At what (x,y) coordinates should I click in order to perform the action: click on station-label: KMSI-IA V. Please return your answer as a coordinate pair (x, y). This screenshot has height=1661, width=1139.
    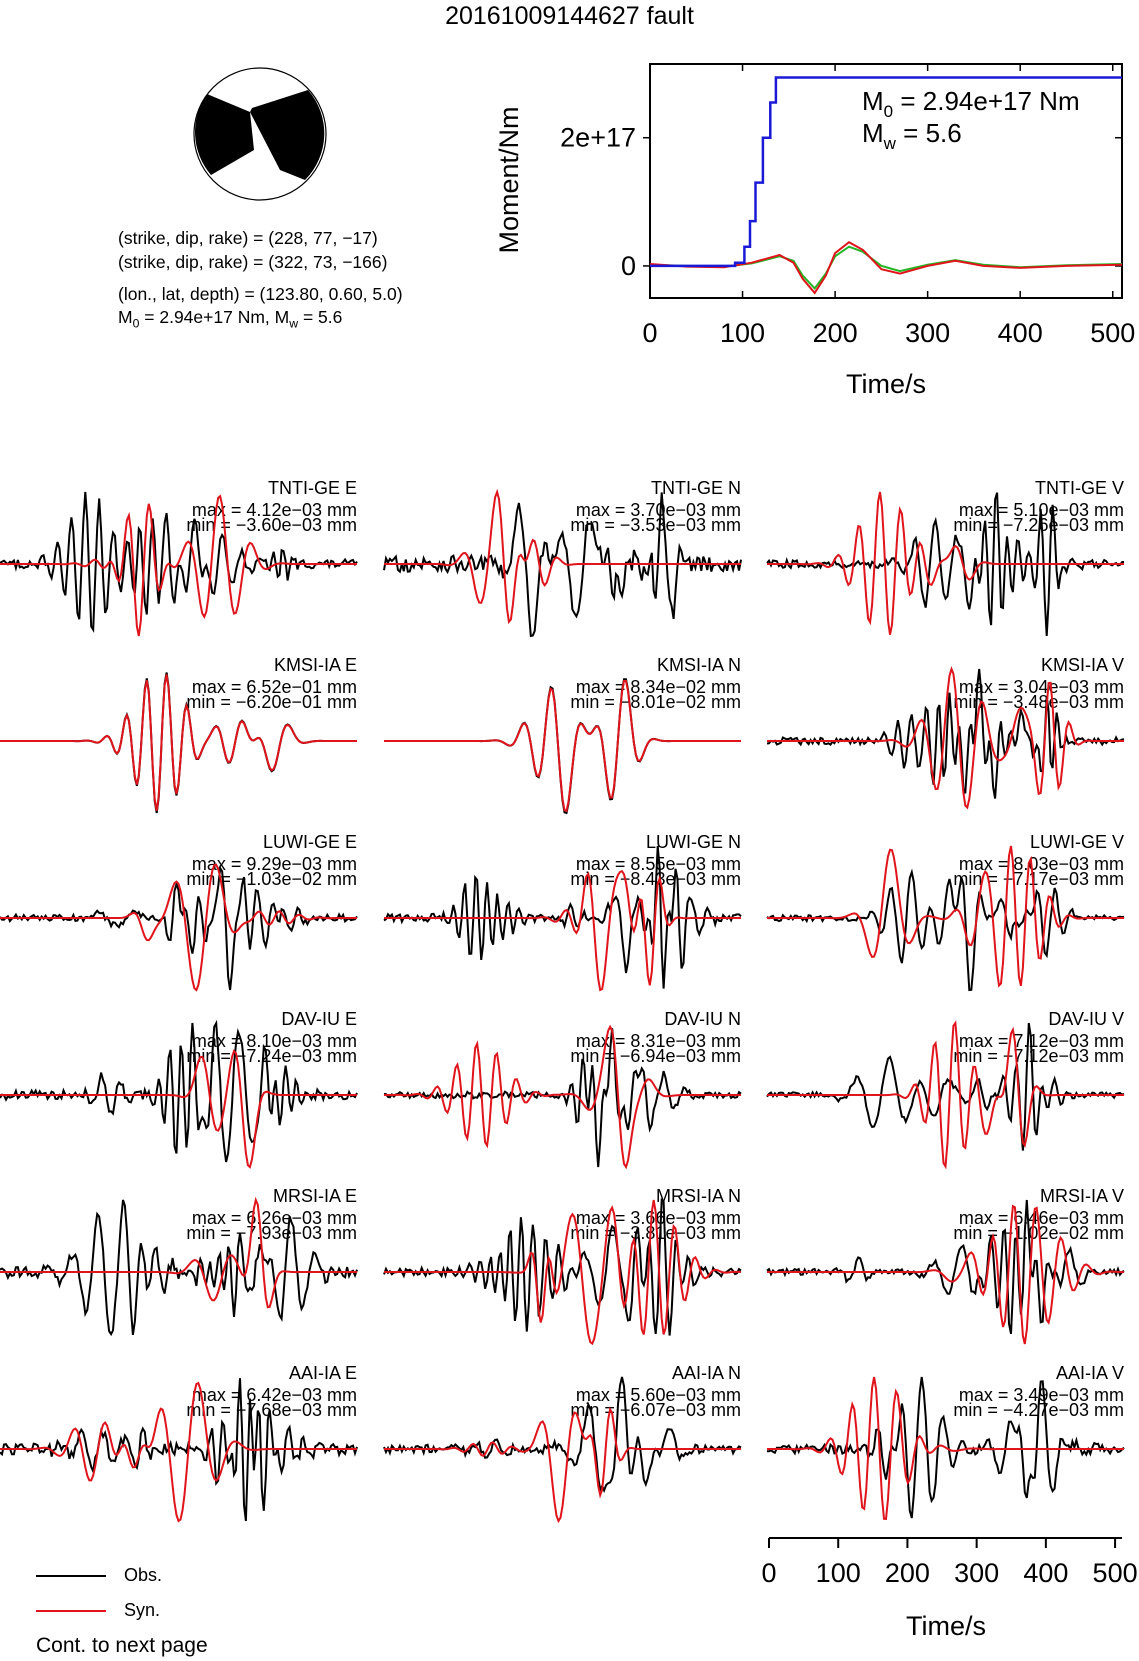
    Looking at the image, I should click on (1082, 665).